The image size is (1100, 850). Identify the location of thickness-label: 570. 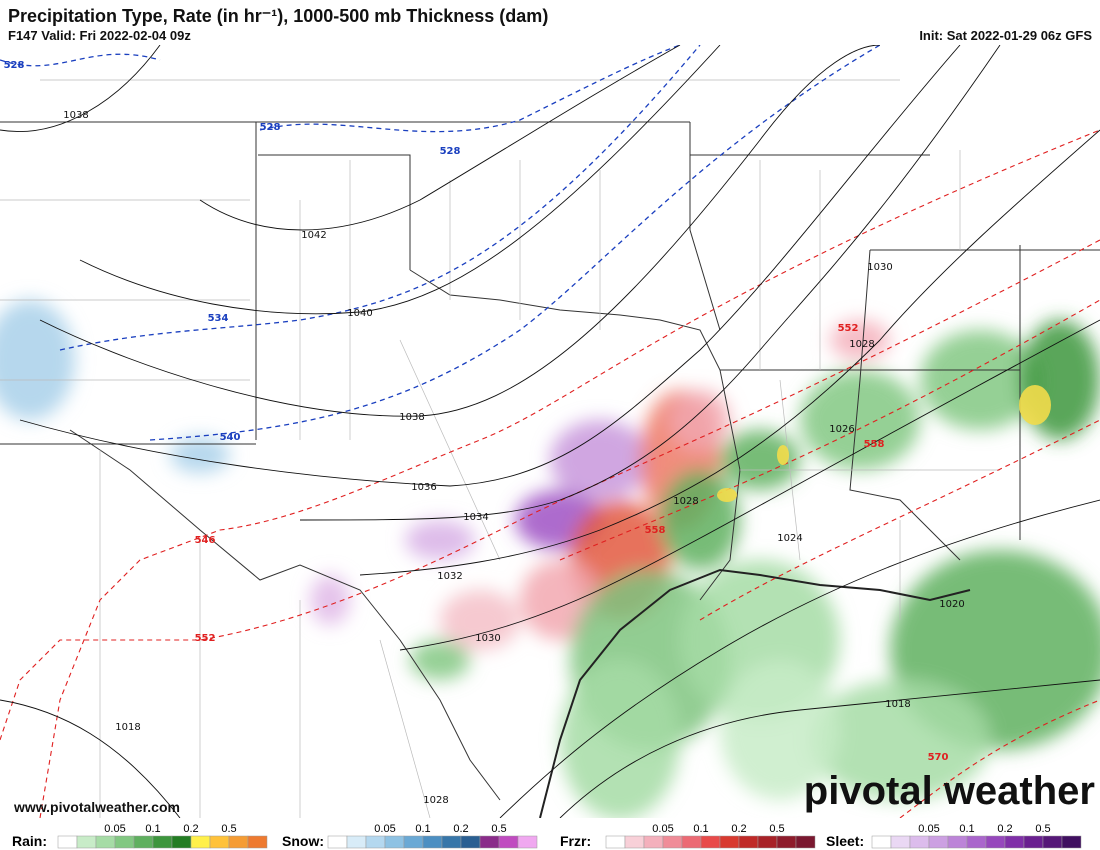
(938, 757).